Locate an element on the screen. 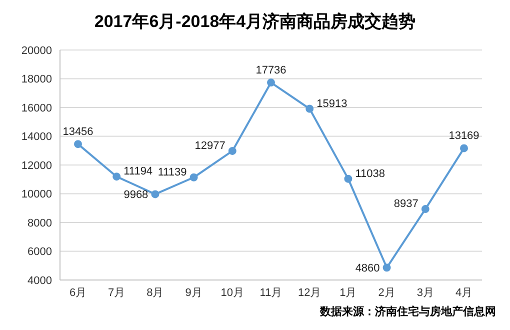 The image size is (510, 330). x-tick-label: 7月 is located at coordinates (117, 292).